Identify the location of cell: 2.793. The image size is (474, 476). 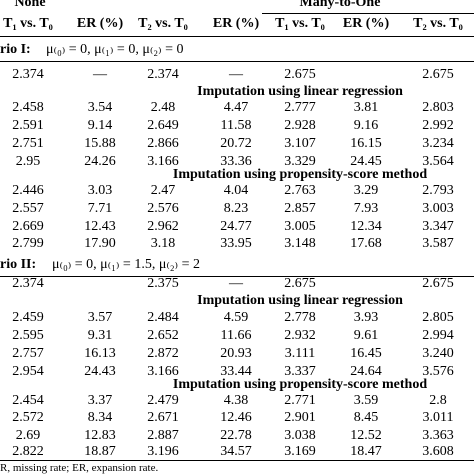
(438, 190).